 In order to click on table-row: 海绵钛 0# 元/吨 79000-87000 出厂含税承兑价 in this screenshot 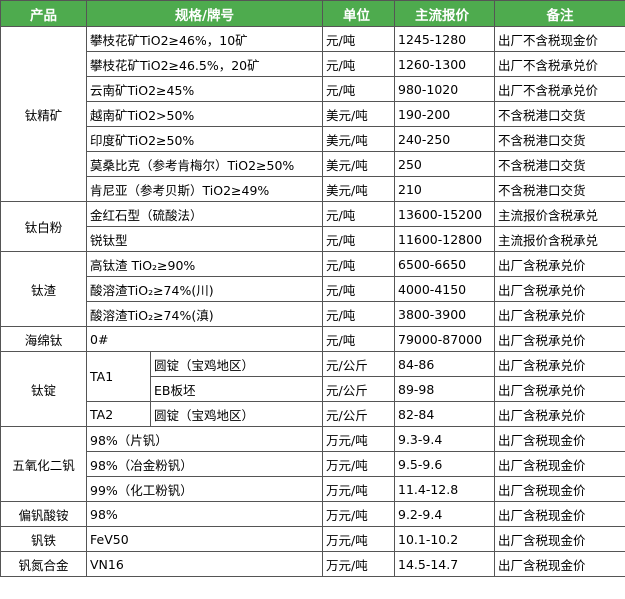, I will do `click(312, 339)`.